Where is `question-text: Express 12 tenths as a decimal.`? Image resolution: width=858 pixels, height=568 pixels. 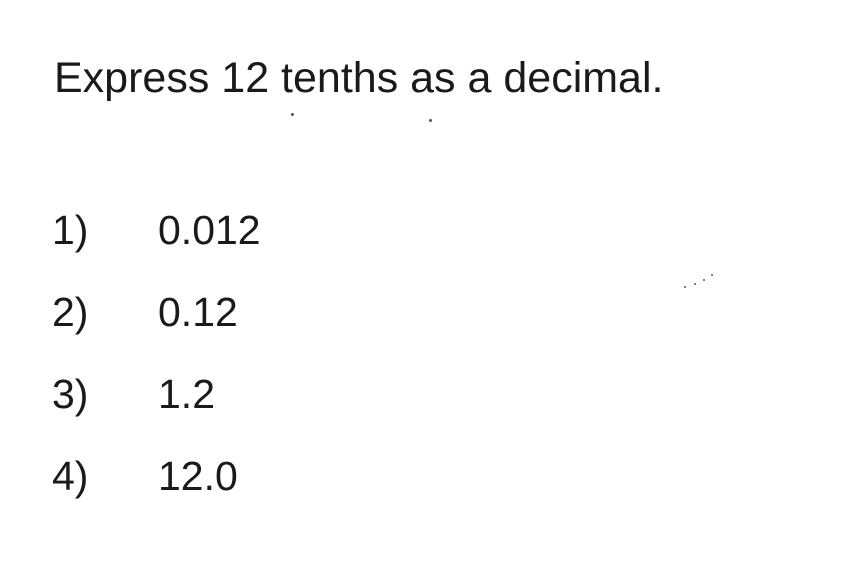
question-text: Express 12 tenths as a decimal. is located at coordinates (359, 78).